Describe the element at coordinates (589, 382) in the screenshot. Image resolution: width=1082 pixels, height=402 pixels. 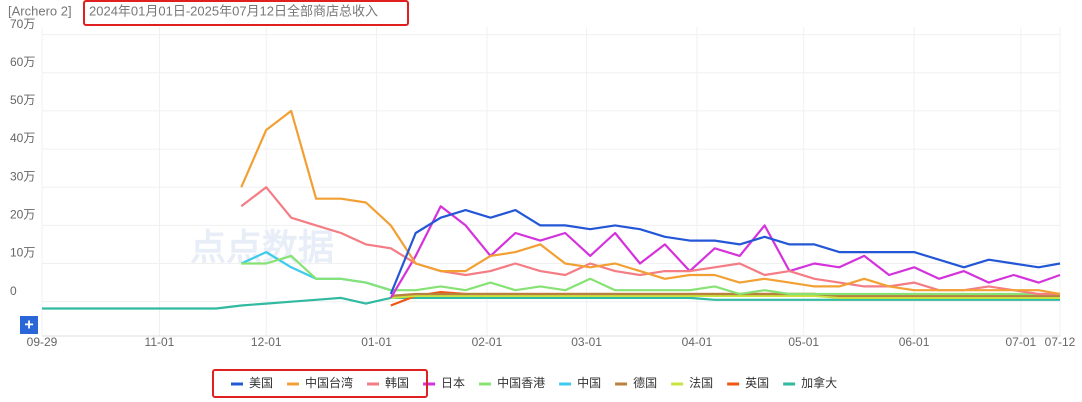
I see `legend-label: 中国` at that location.